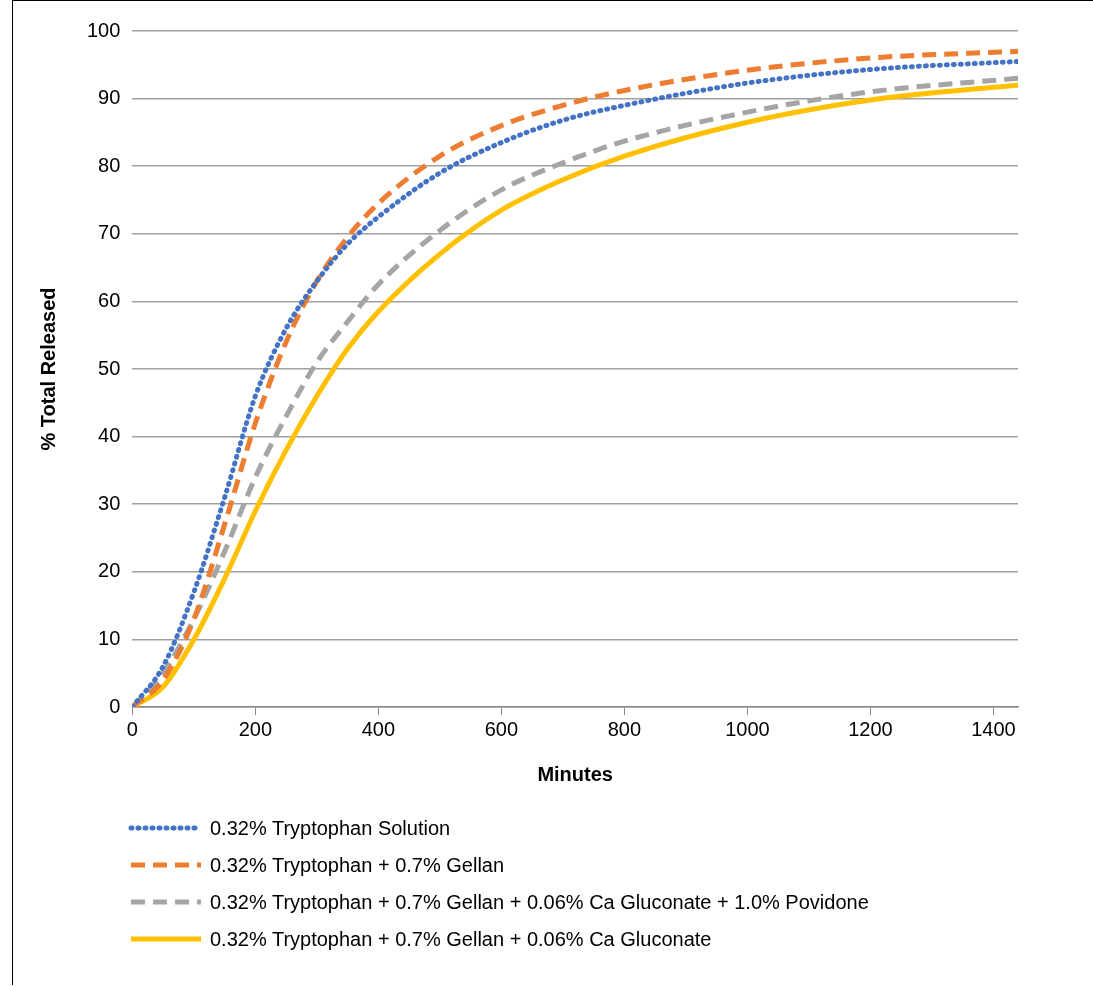 This screenshot has height=986, width=1093. I want to click on y-tick-label: 20, so click(109, 570).